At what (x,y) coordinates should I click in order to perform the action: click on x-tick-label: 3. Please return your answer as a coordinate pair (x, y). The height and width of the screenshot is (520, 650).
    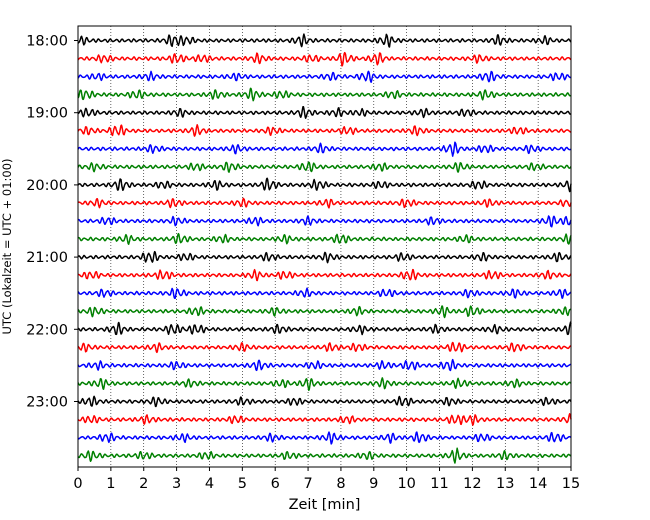
    Looking at the image, I should click on (176, 484).